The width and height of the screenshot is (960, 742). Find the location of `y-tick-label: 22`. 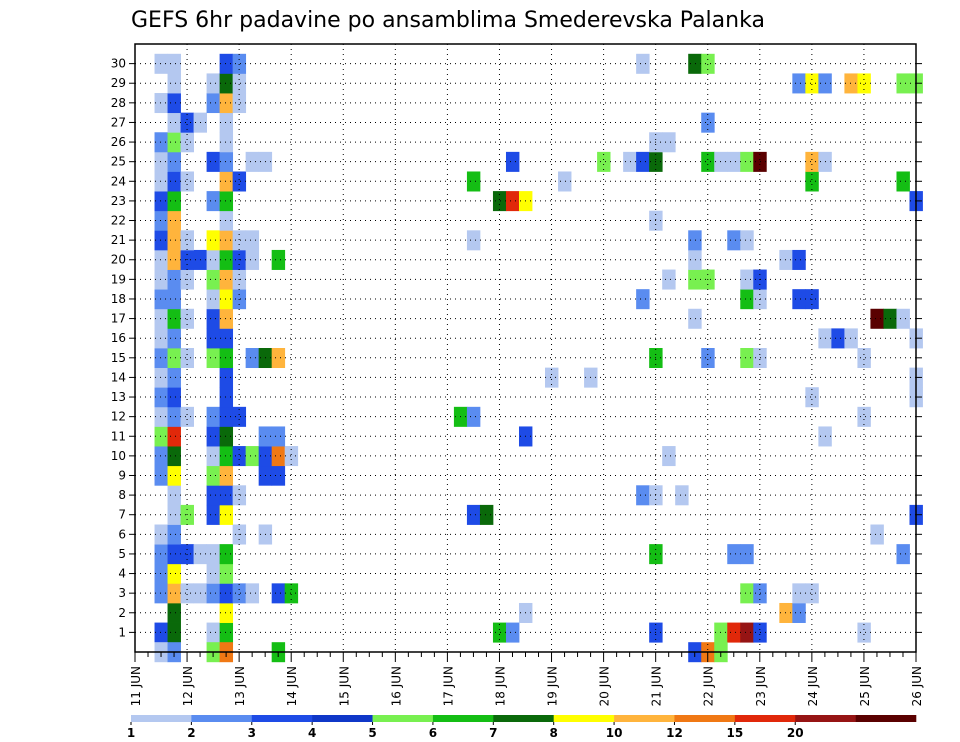

y-tick-label: 22 is located at coordinates (118, 221).